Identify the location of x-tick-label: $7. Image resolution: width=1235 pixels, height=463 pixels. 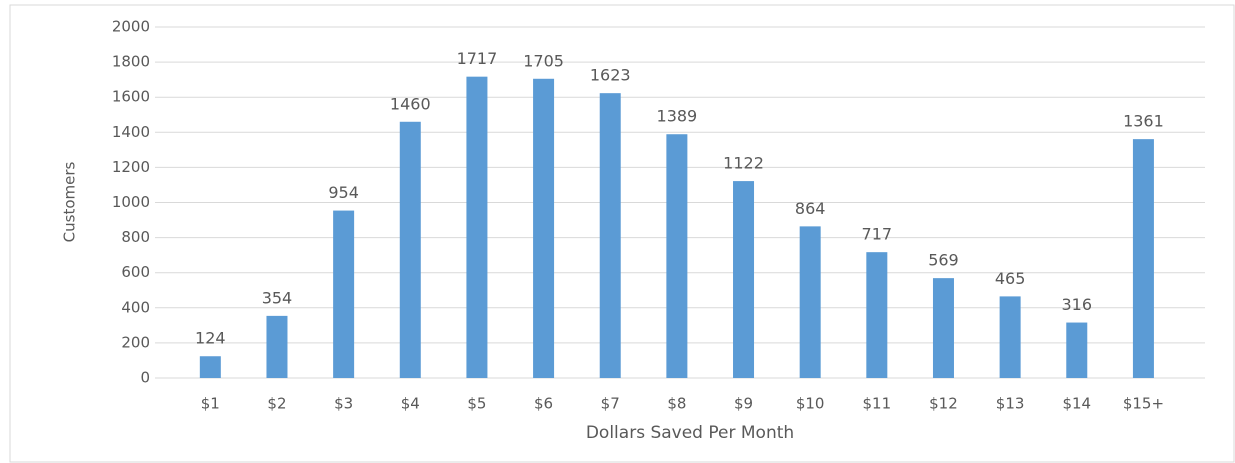
(610, 404).